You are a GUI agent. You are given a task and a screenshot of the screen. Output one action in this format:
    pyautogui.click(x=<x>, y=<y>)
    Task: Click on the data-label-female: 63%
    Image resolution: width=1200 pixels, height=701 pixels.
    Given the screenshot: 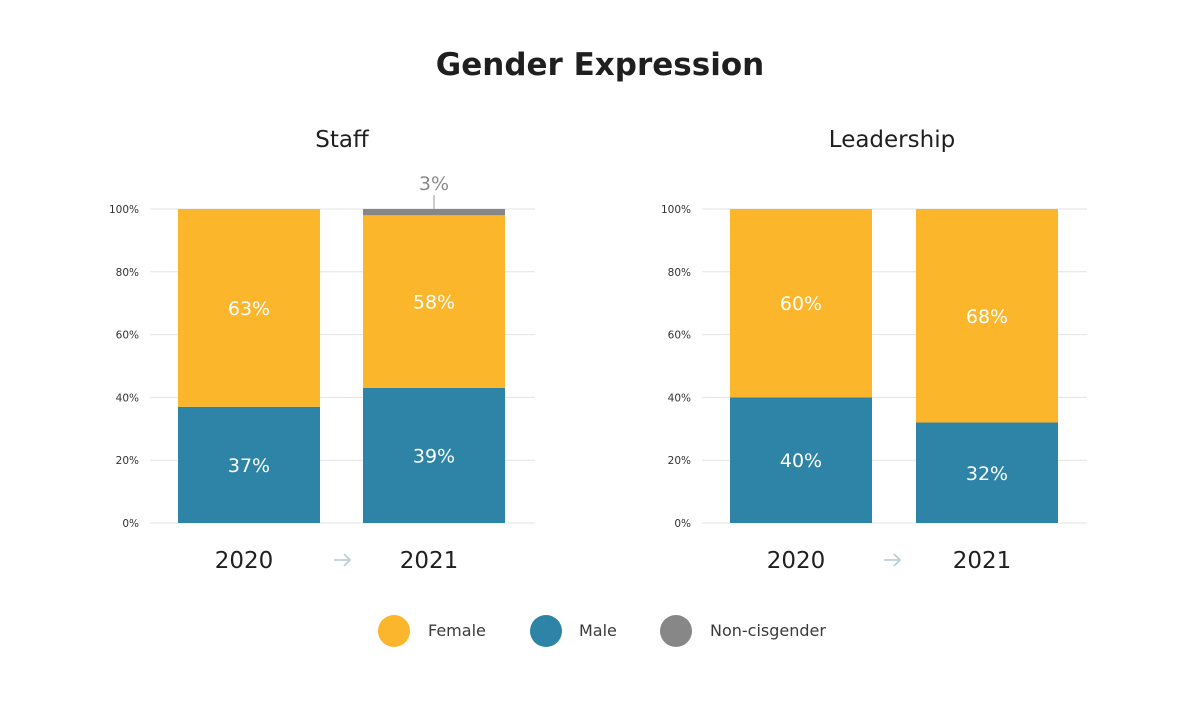 What is the action you would take?
    pyautogui.click(x=249, y=309)
    